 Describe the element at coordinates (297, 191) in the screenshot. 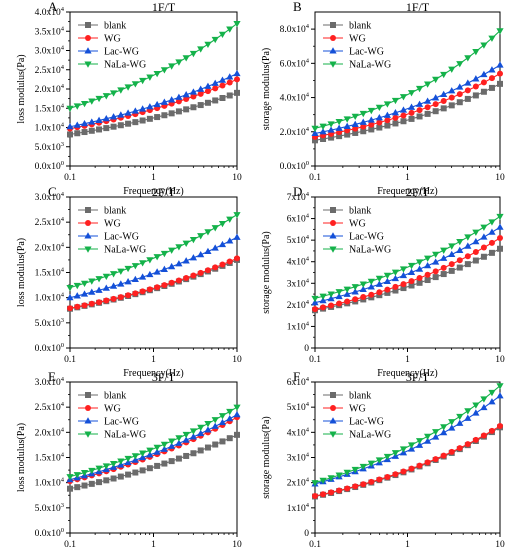

I see `panel-label: D` at that location.